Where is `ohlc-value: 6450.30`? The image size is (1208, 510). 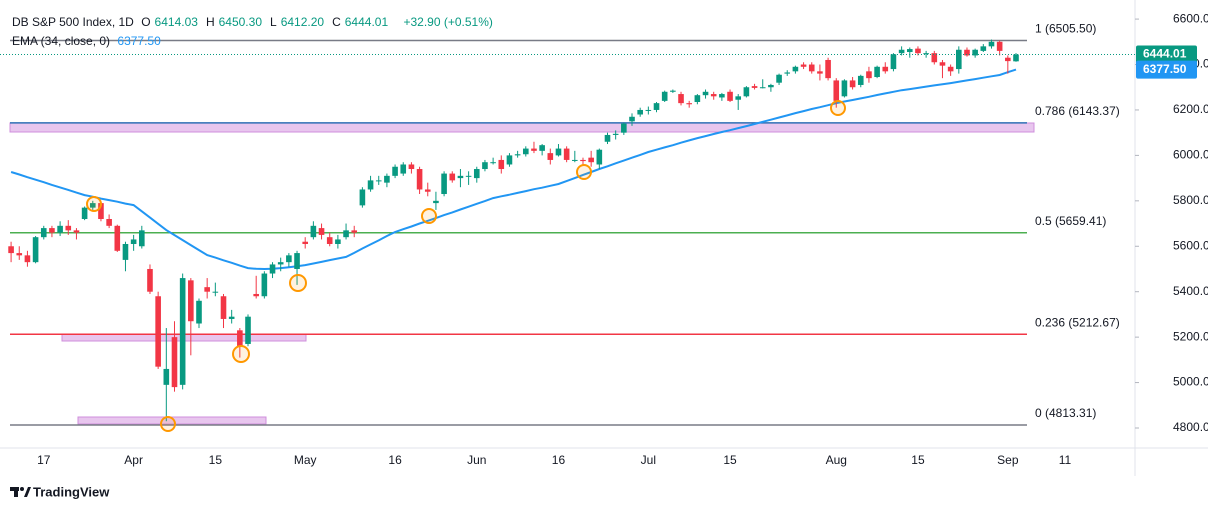
ohlc-value: 6450.30 is located at coordinates (240, 22).